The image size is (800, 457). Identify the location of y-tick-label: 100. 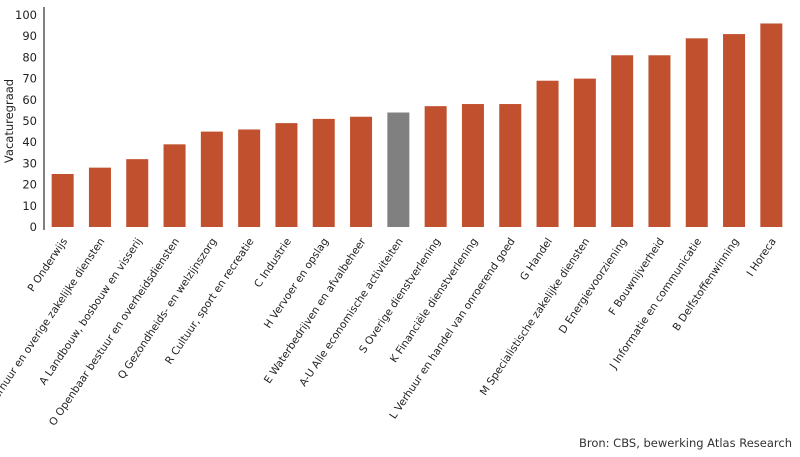
(26, 15).